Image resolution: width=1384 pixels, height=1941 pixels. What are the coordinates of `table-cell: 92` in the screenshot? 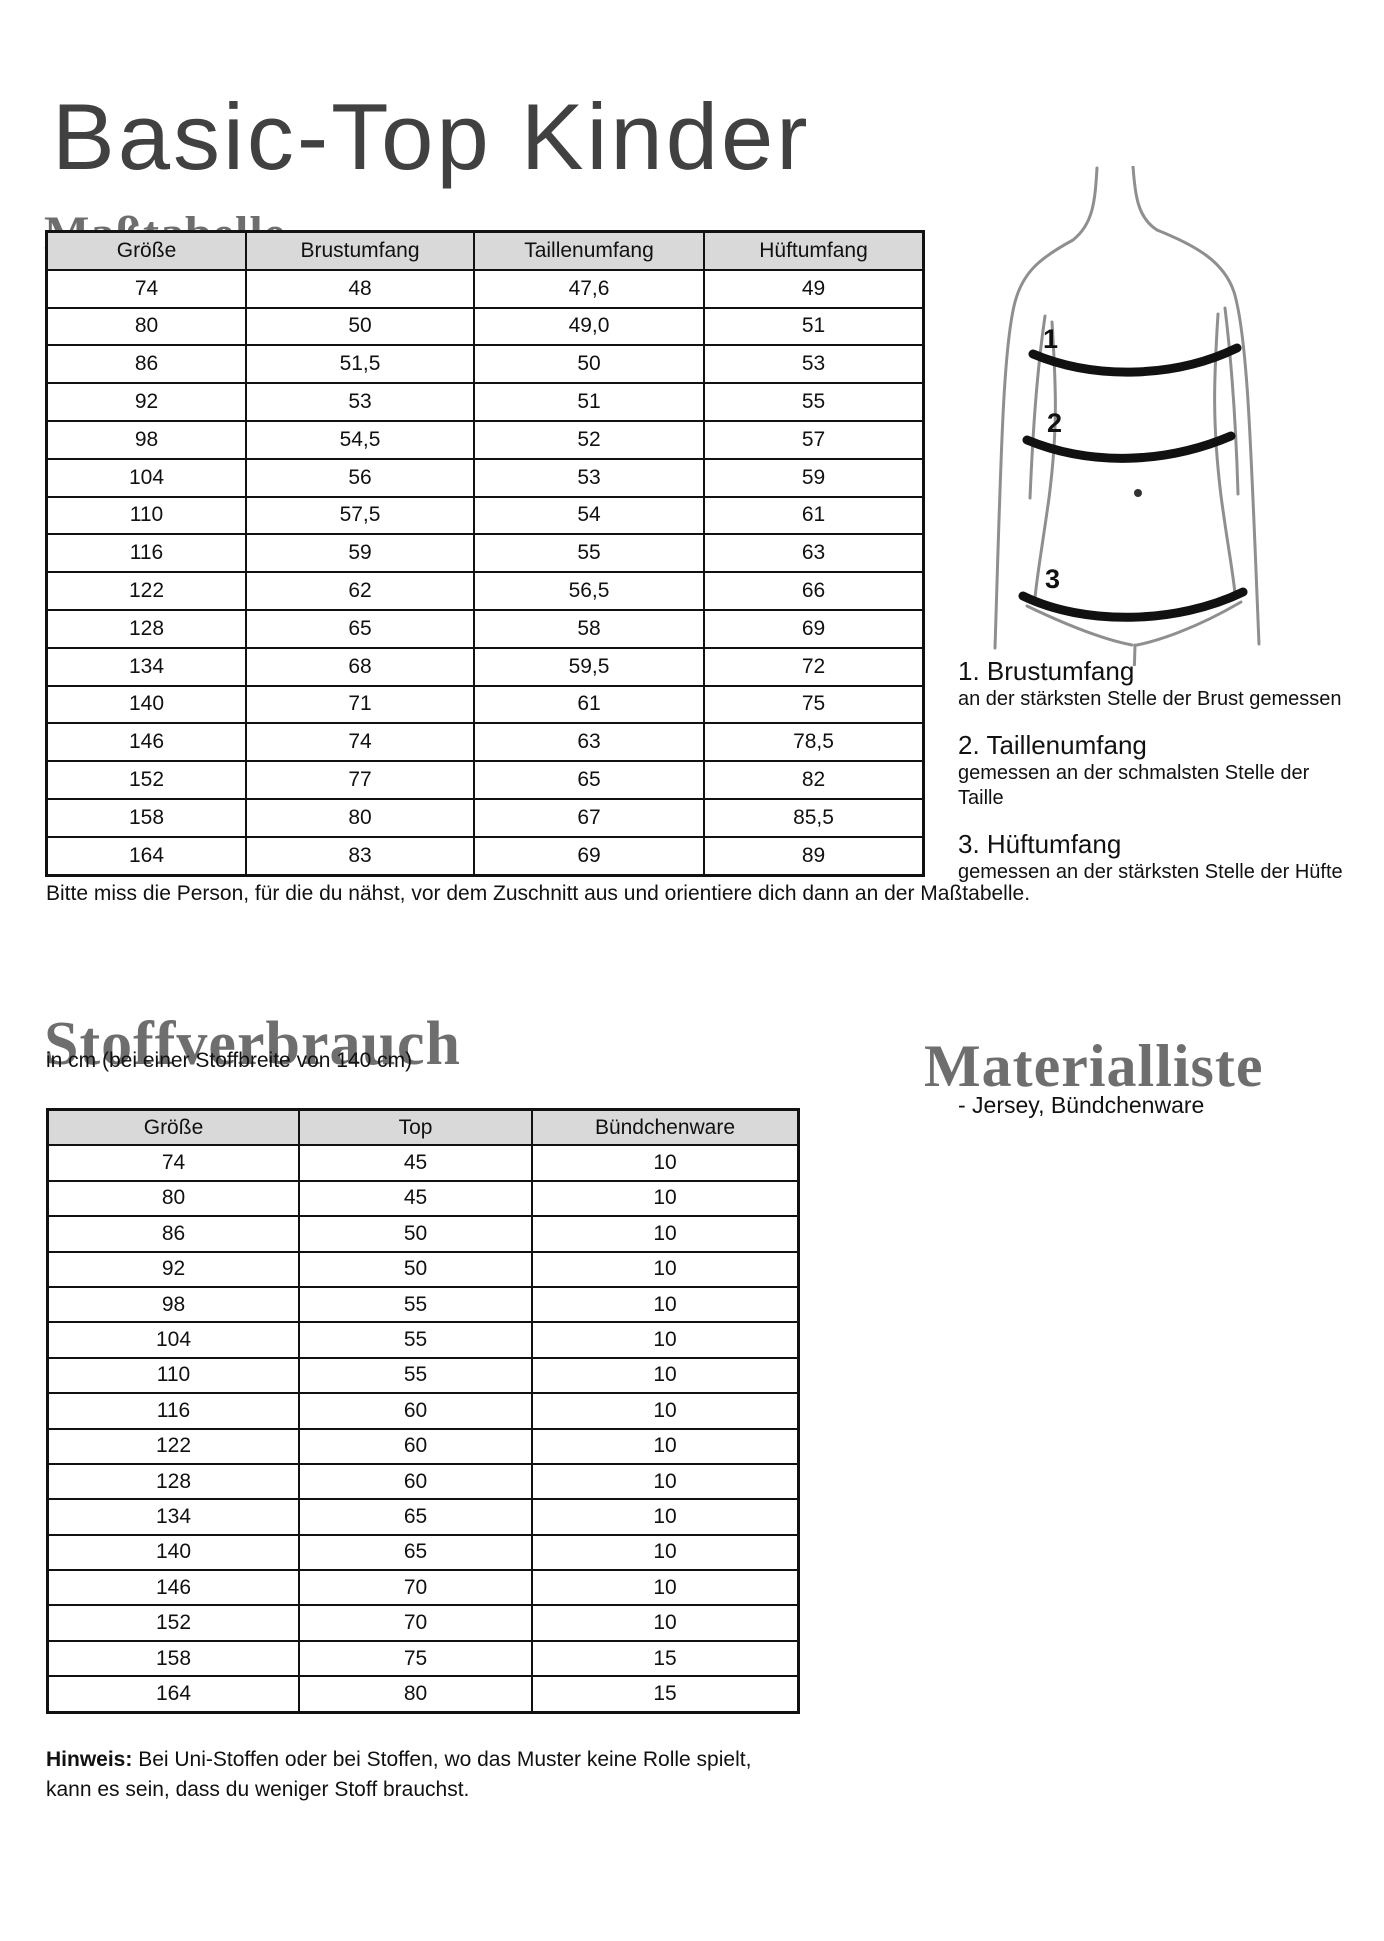 It's located at (146, 402).